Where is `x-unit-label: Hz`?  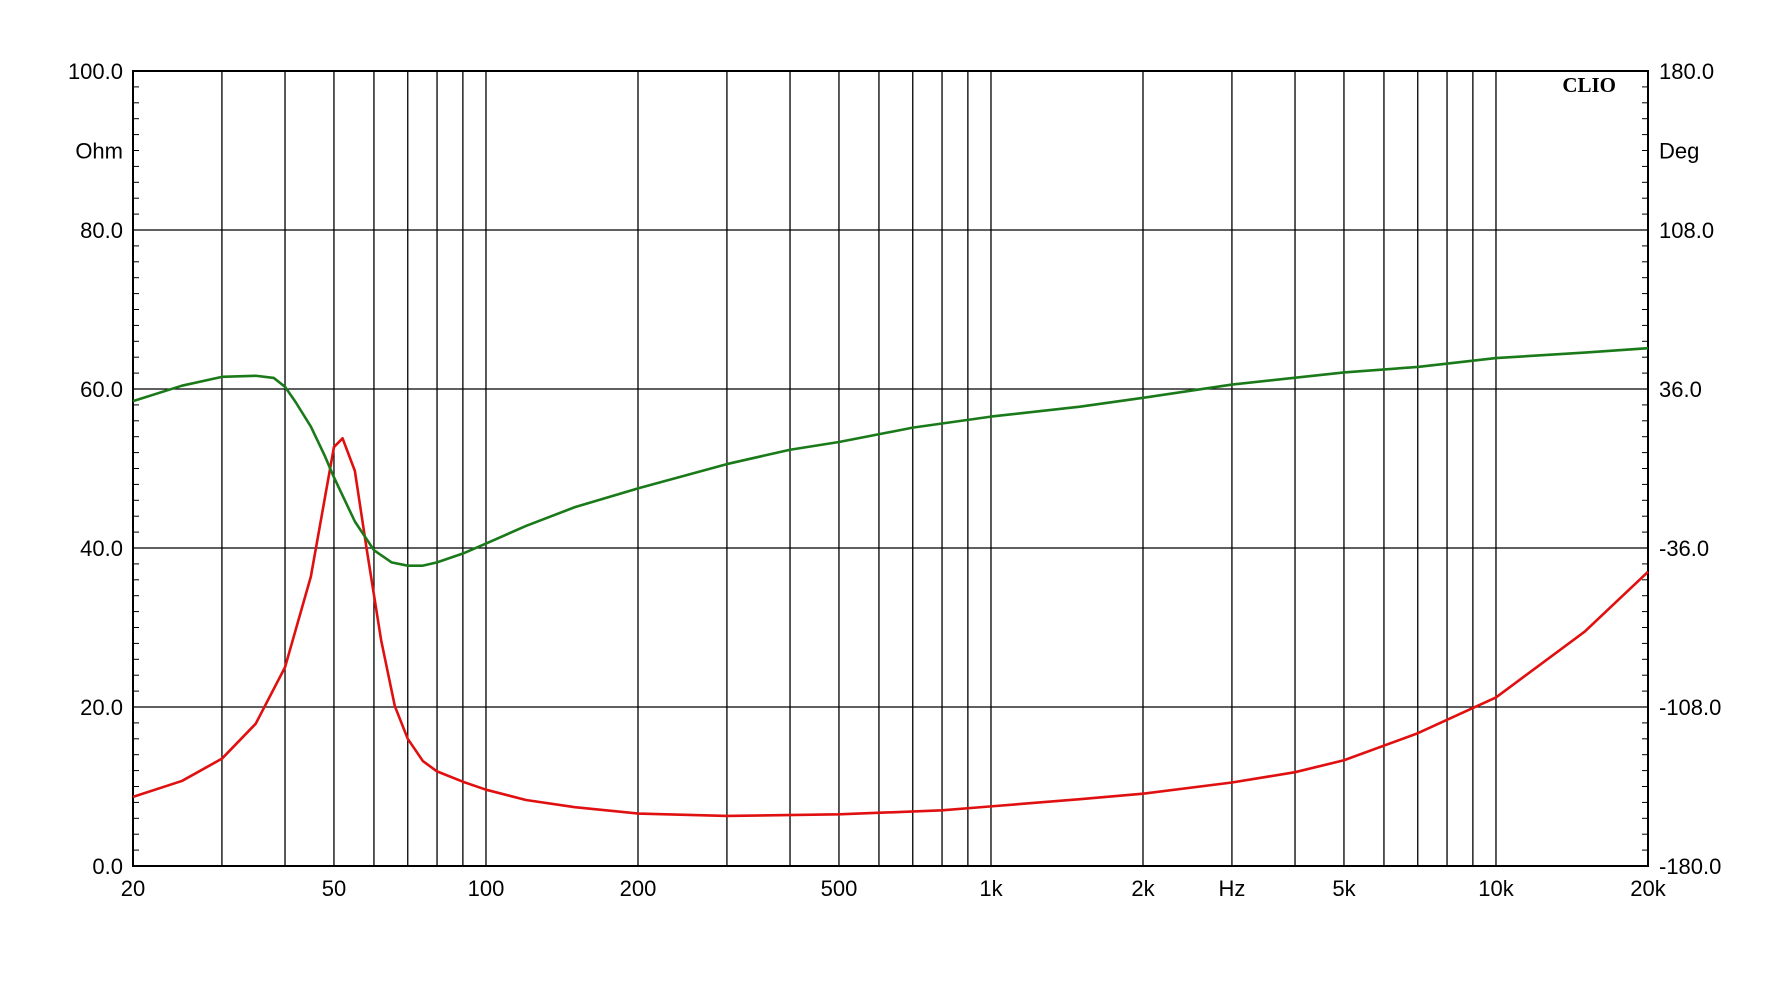 x-unit-label: Hz is located at coordinates (1231, 888).